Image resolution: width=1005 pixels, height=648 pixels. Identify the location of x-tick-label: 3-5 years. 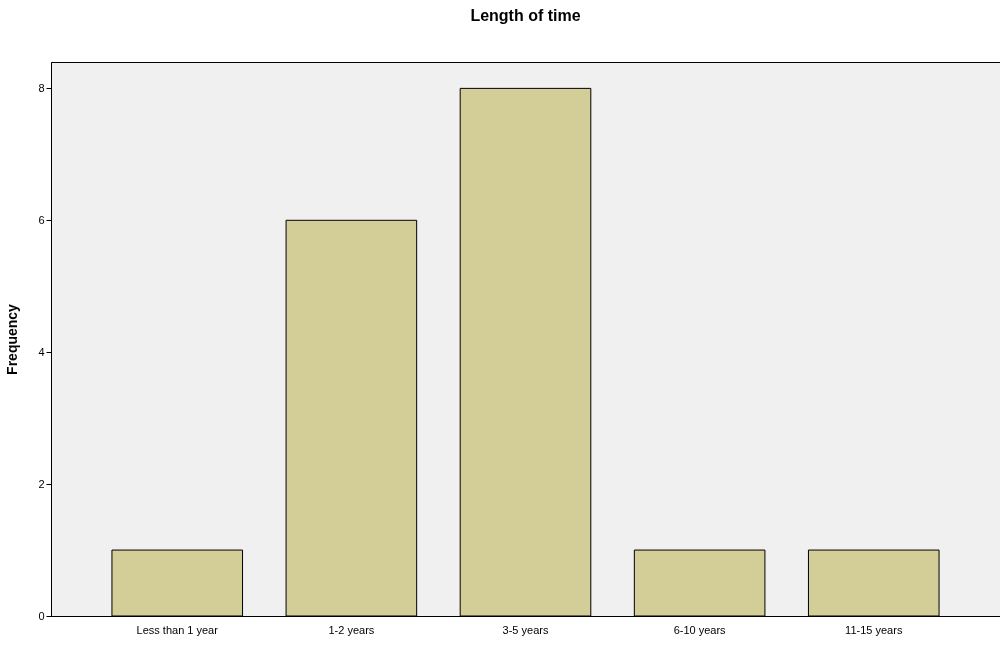
(525, 629).